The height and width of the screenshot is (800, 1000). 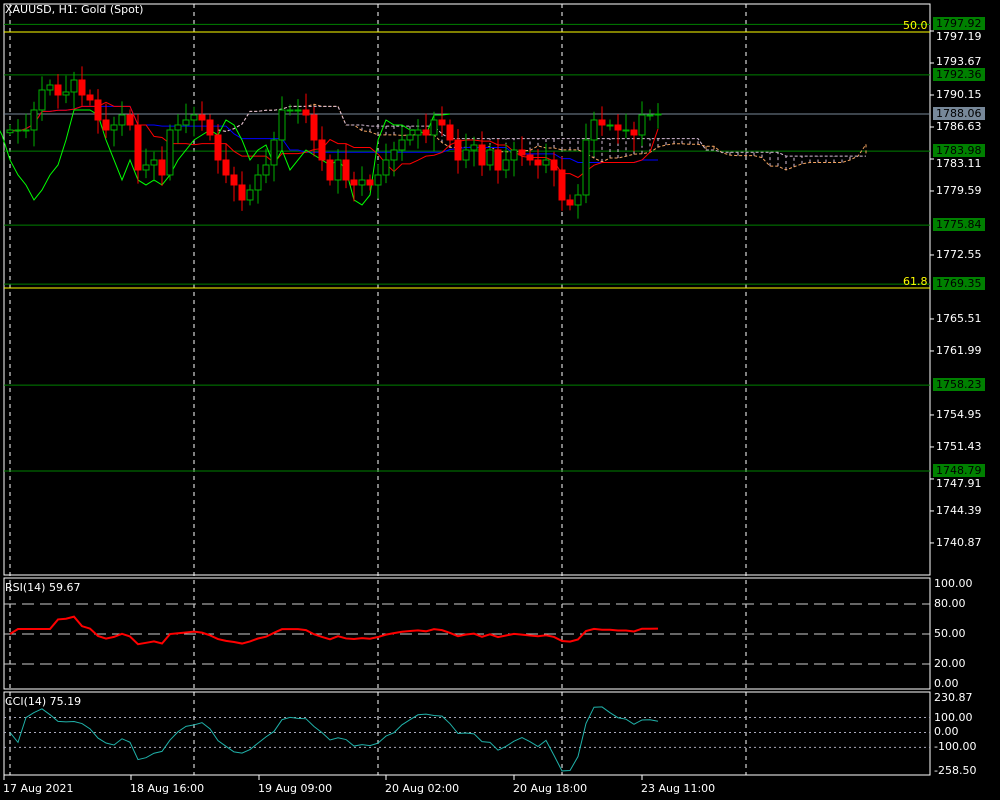 What do you see at coordinates (959, 113) in the screenshot?
I see `current-price-label: 1788.06` at bounding box center [959, 113].